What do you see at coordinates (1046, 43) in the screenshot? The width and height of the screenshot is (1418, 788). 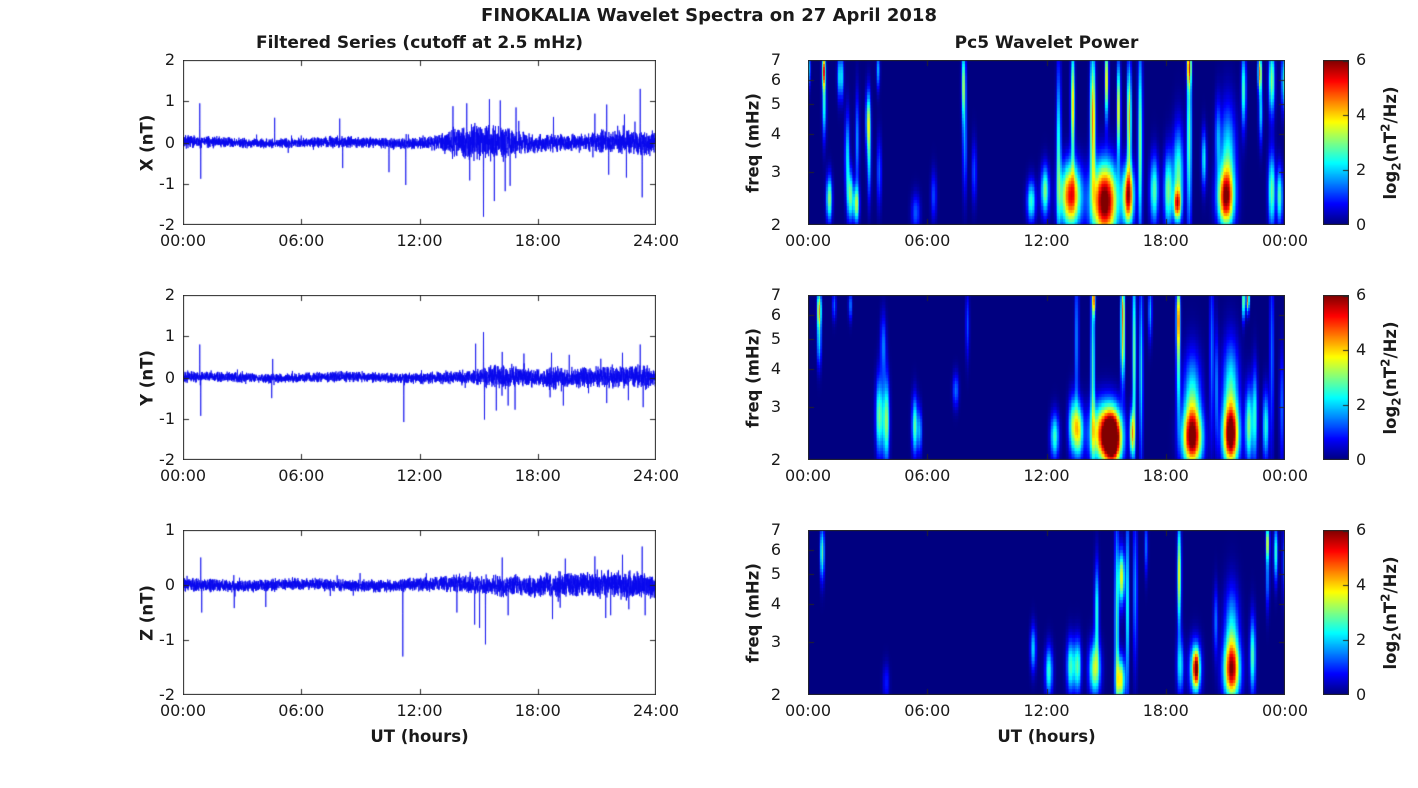 I see `right-column-title: Pc5 Wavelet Power` at bounding box center [1046, 43].